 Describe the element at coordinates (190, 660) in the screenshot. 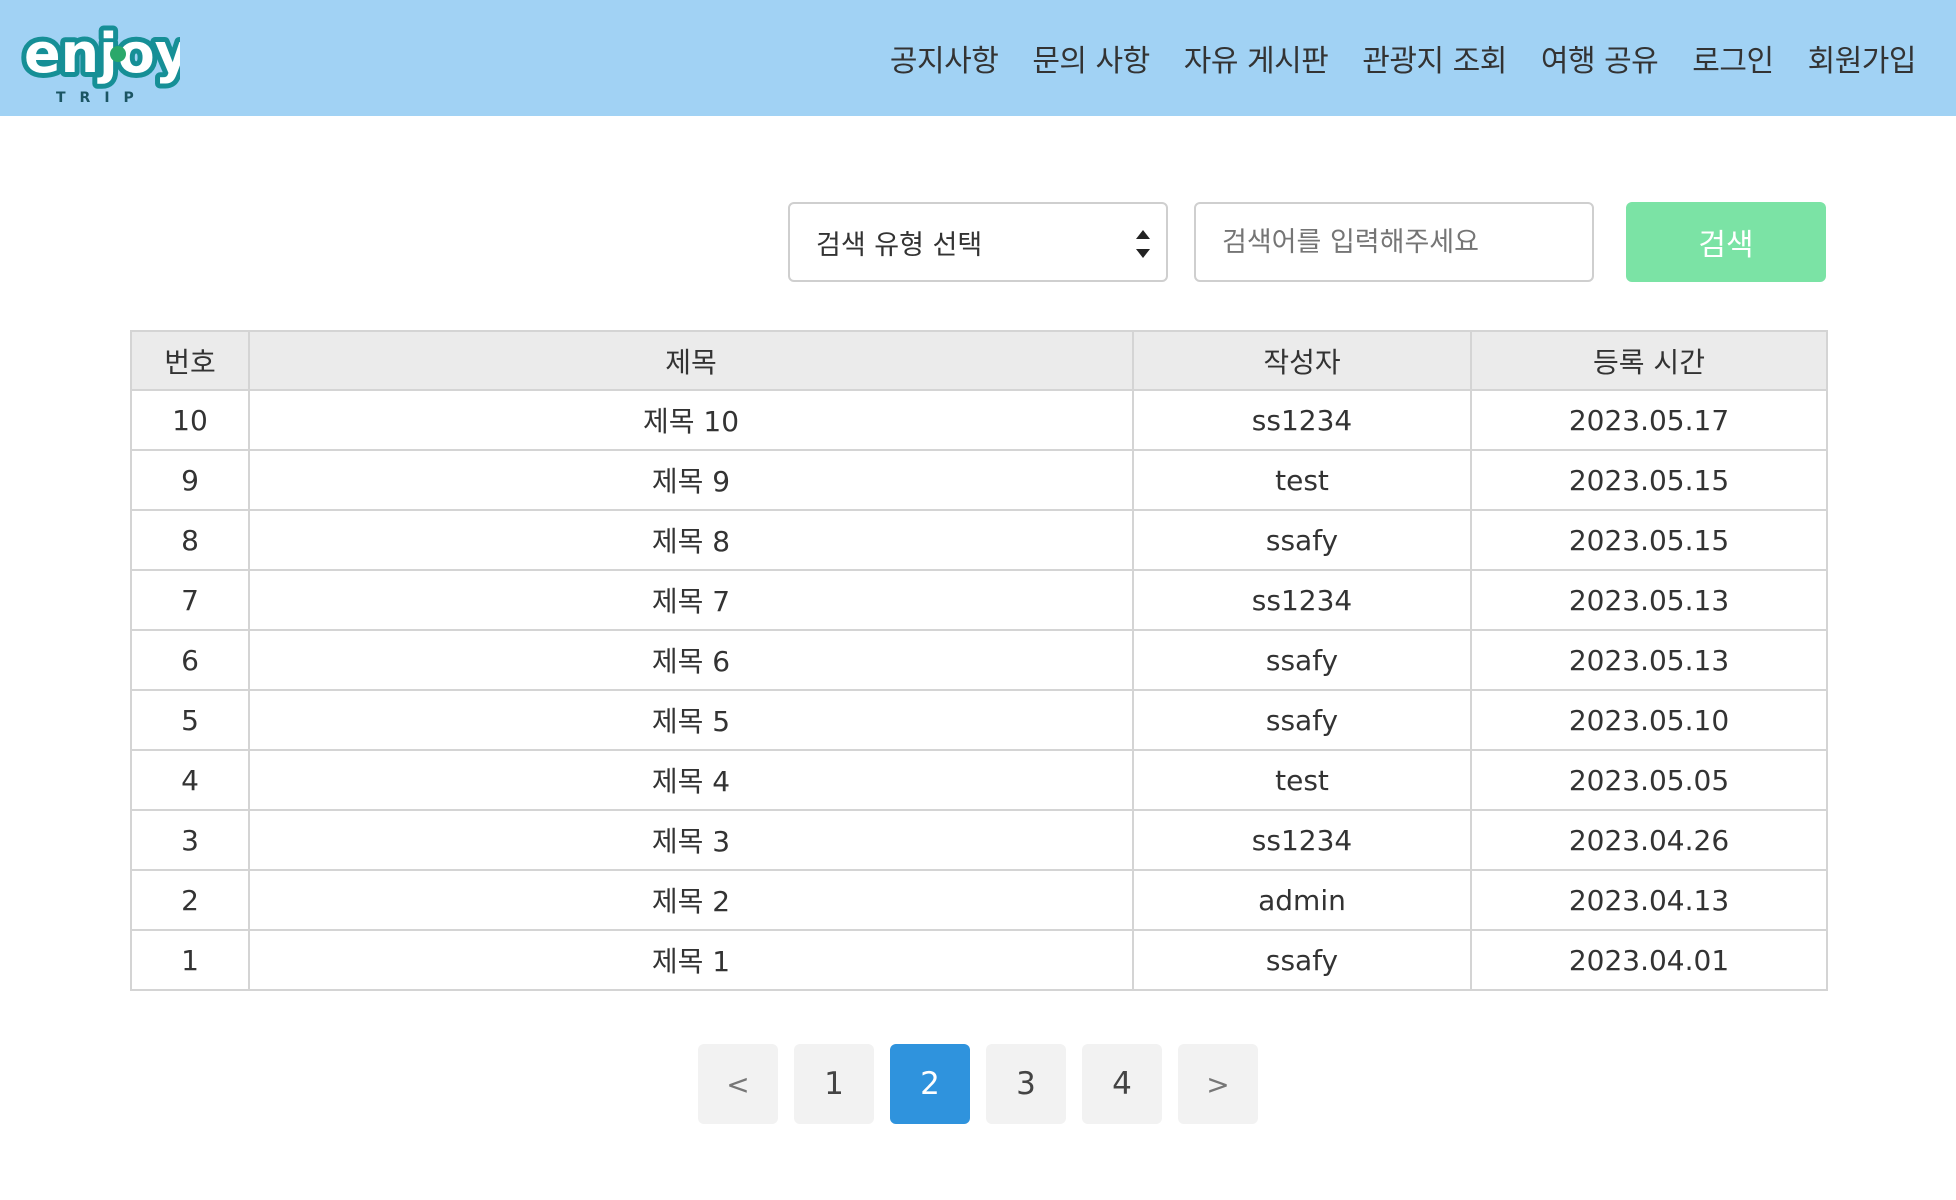

I see `cell-number: 6` at that location.